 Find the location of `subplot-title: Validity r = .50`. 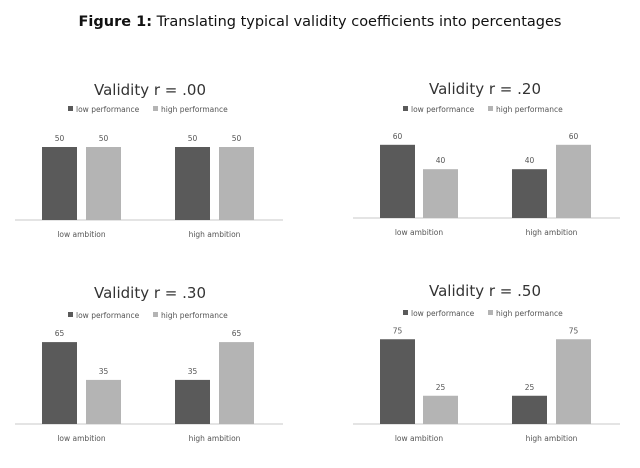

subplot-title: Validity r = .50 is located at coordinates (485, 291).